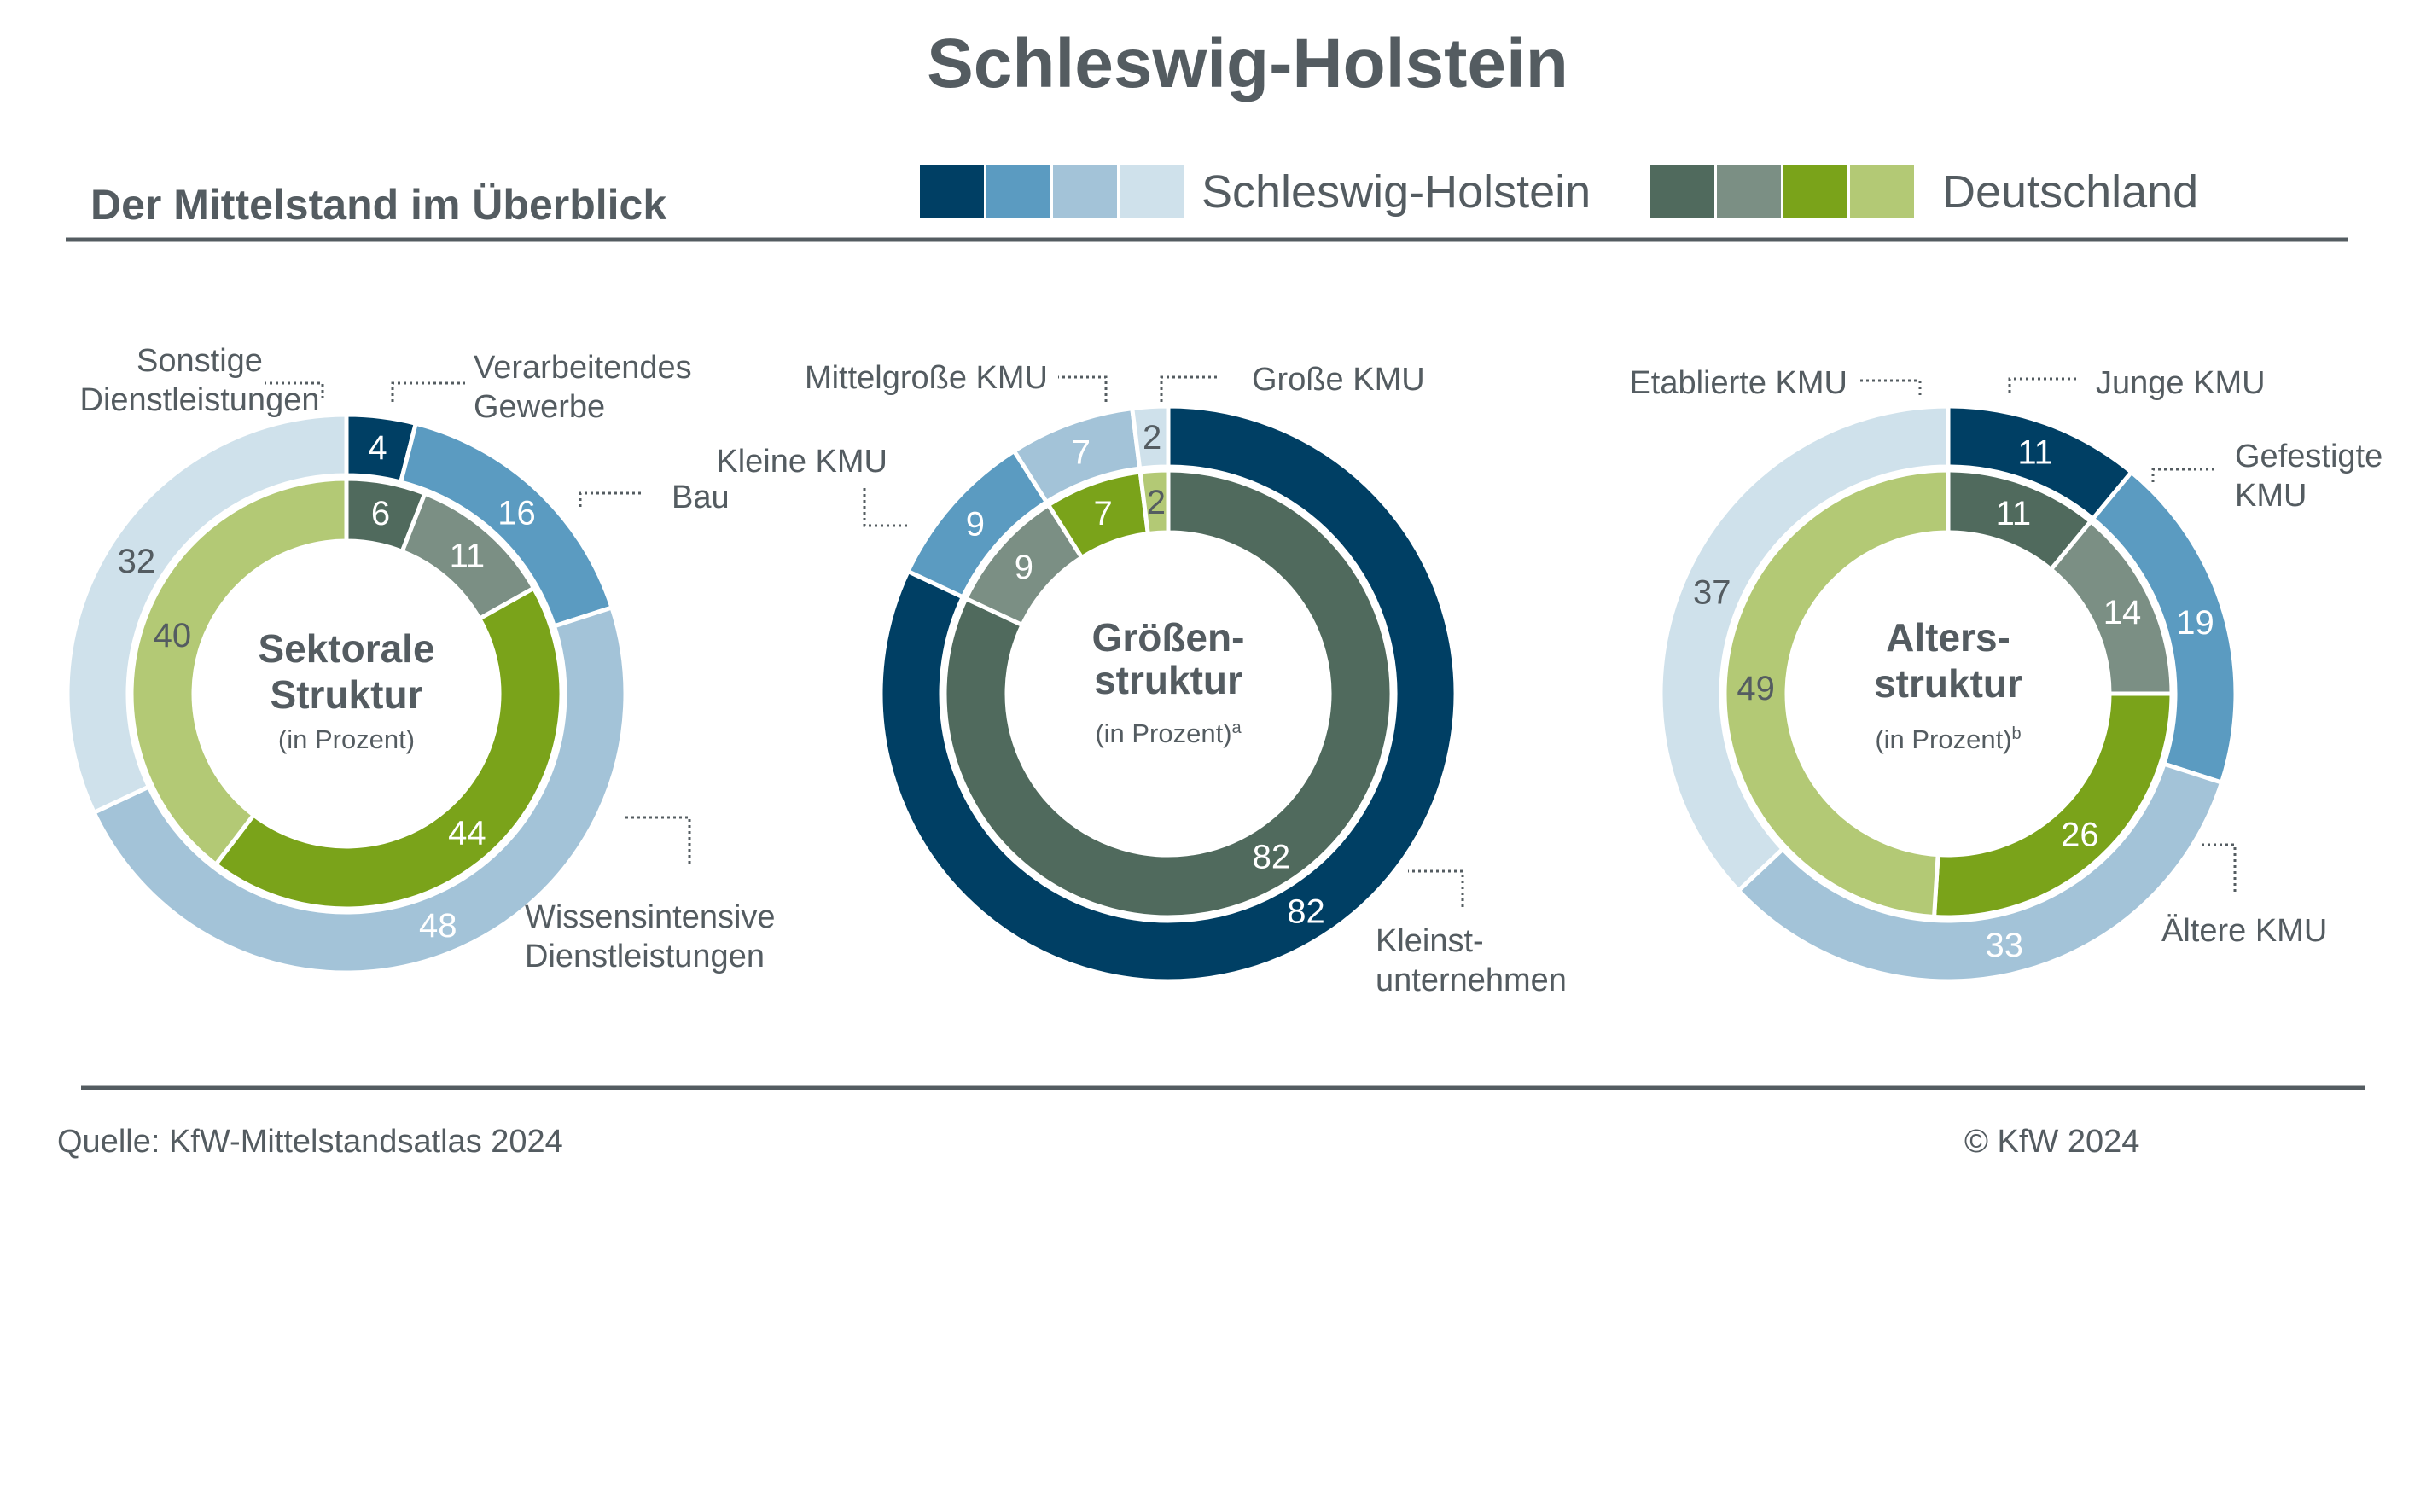 Image resolution: width=2432 pixels, height=1512 pixels. Describe the element at coordinates (346, 739) in the screenshot. I see `donut-1-center-note: (in Prozent)` at that location.